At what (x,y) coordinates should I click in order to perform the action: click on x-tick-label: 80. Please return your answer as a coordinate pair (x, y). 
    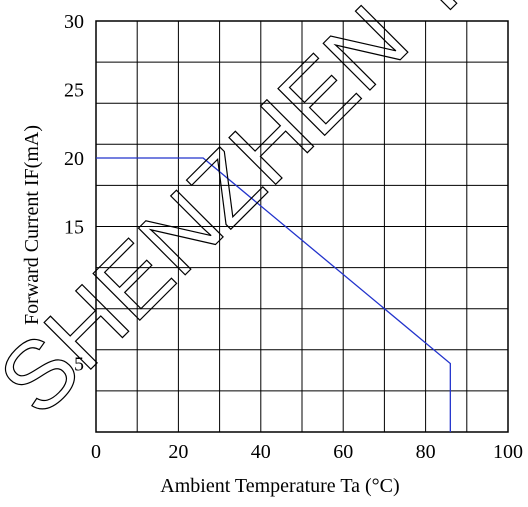
    Looking at the image, I should click on (426, 452).